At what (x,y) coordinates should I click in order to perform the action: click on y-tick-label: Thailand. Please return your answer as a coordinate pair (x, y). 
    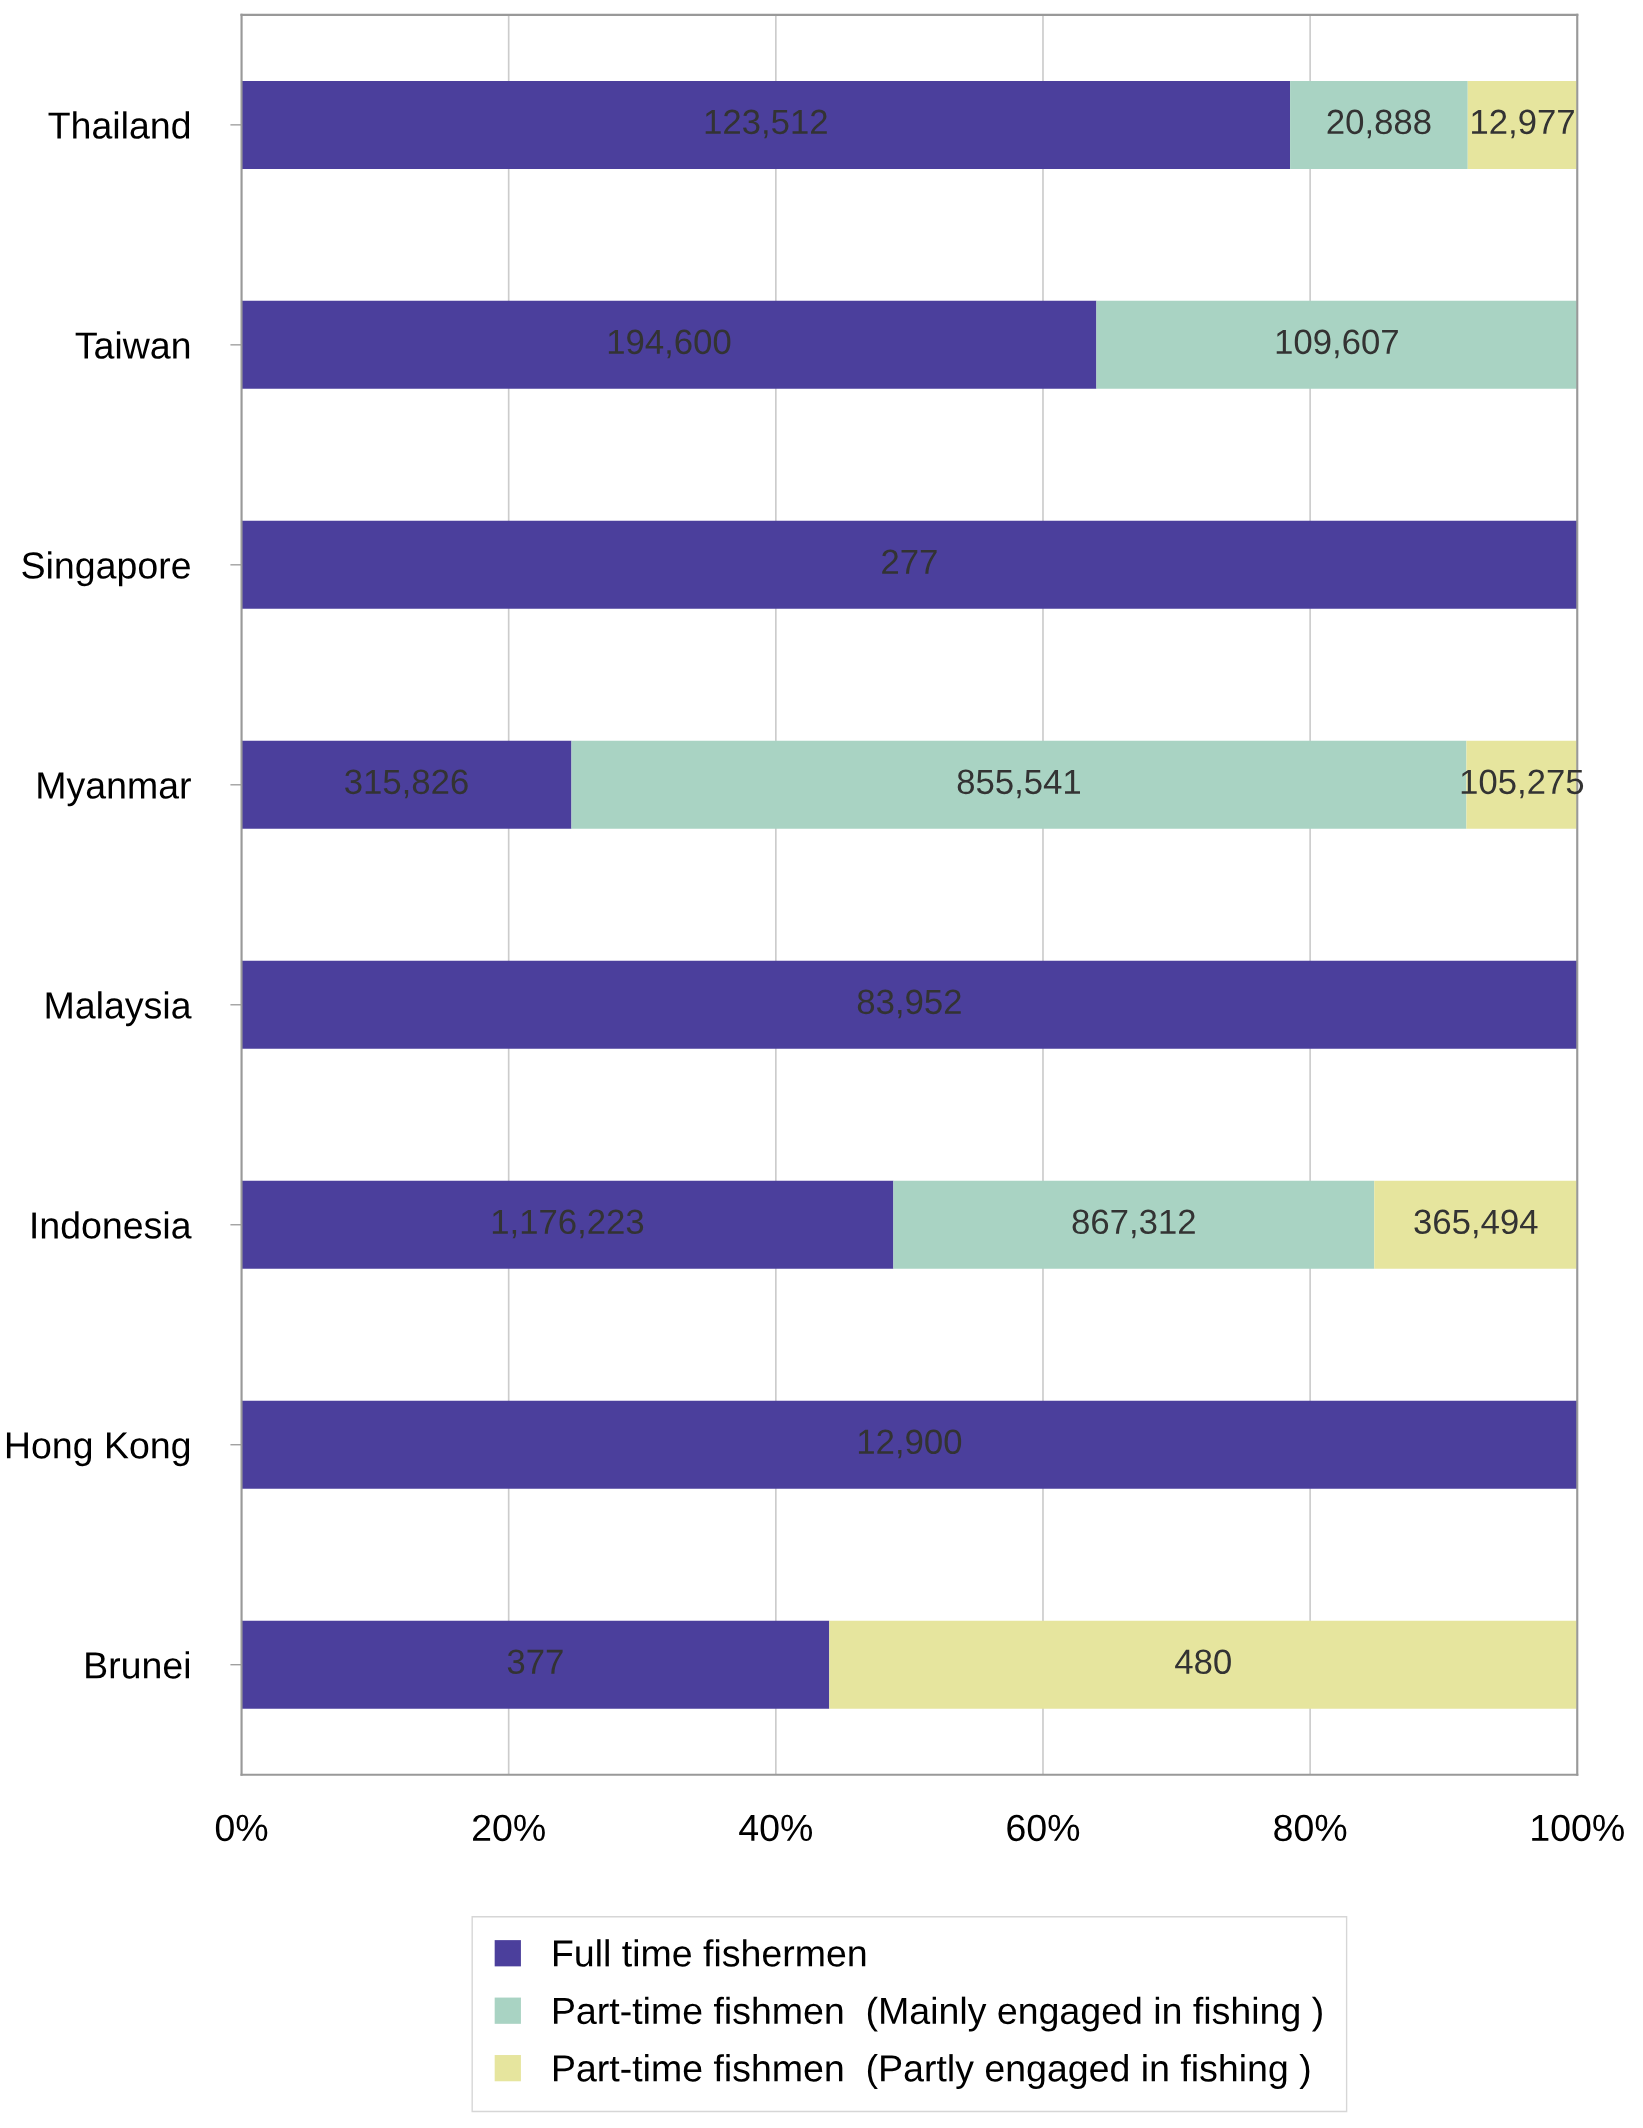
    Looking at the image, I should click on (119, 125).